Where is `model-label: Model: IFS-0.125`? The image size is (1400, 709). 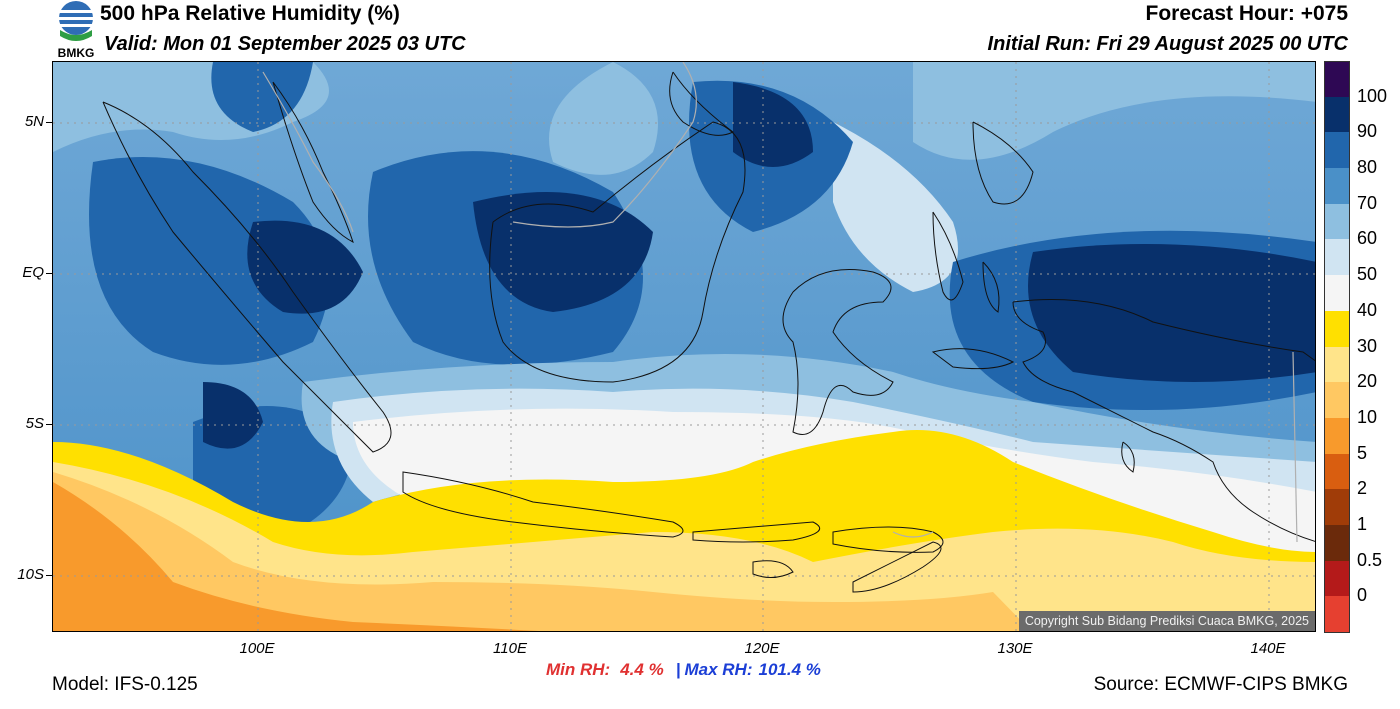
model-label: Model: IFS-0.125 is located at coordinates (125, 684).